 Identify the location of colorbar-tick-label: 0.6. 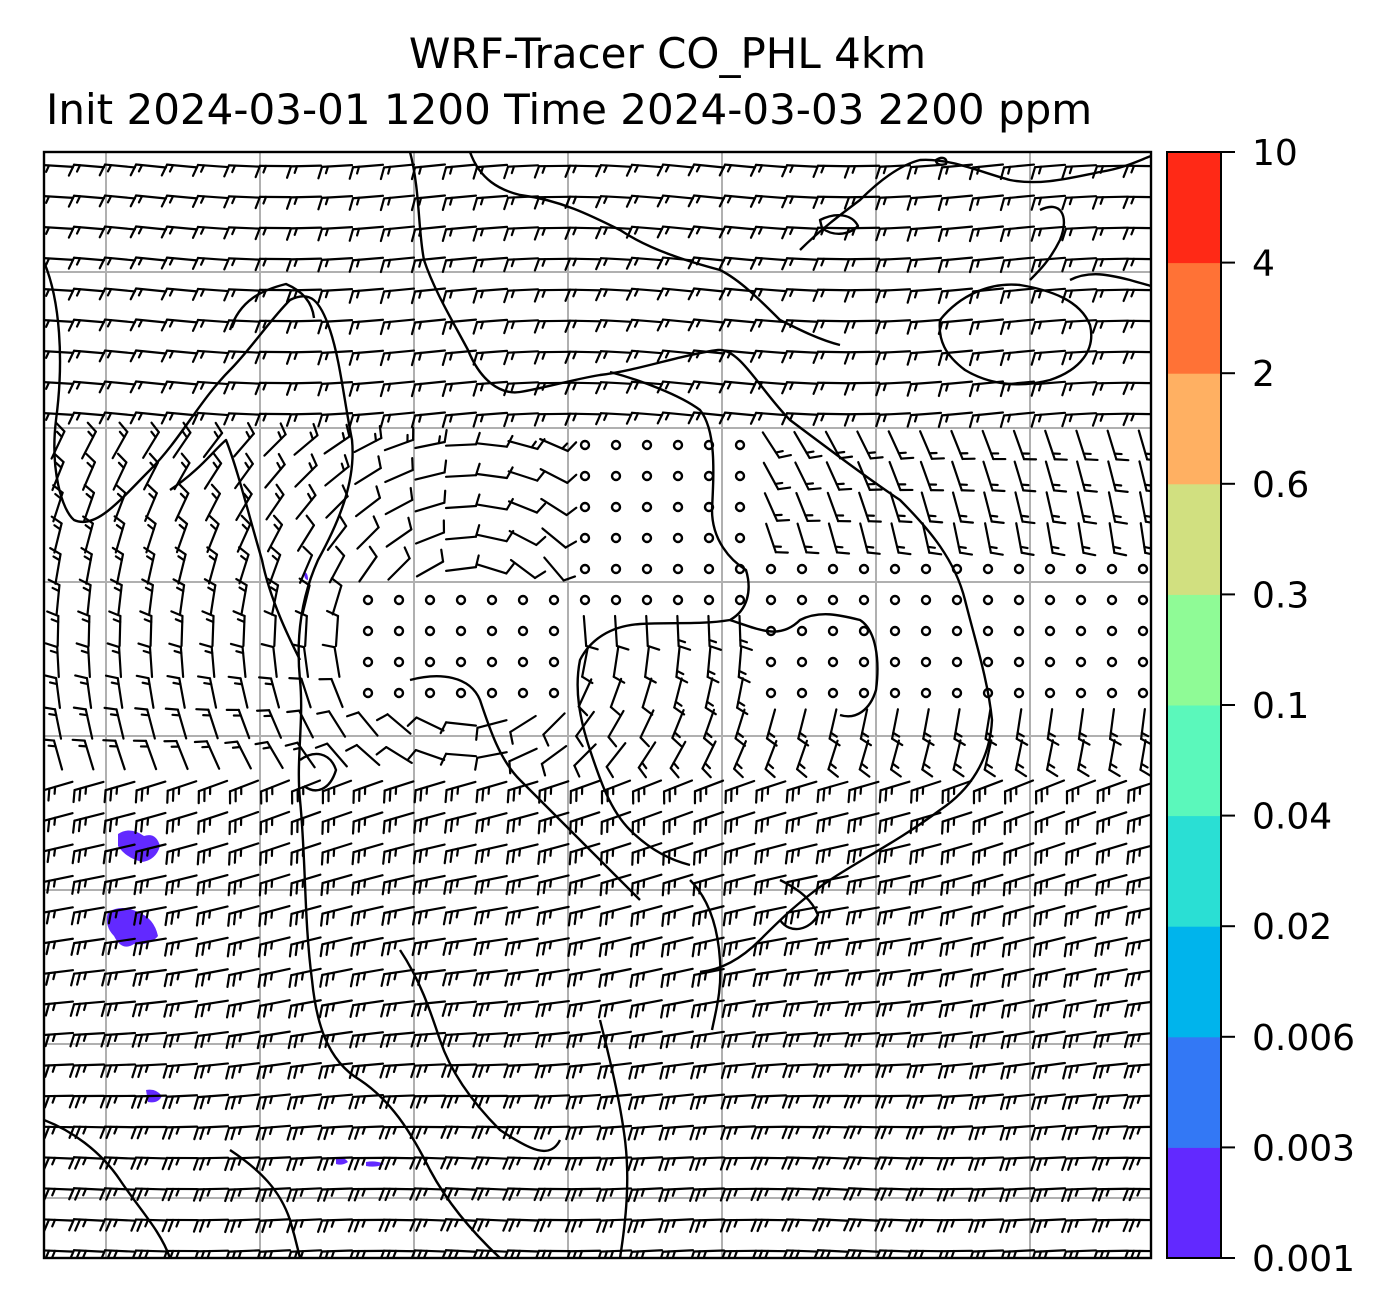
(1280, 485).